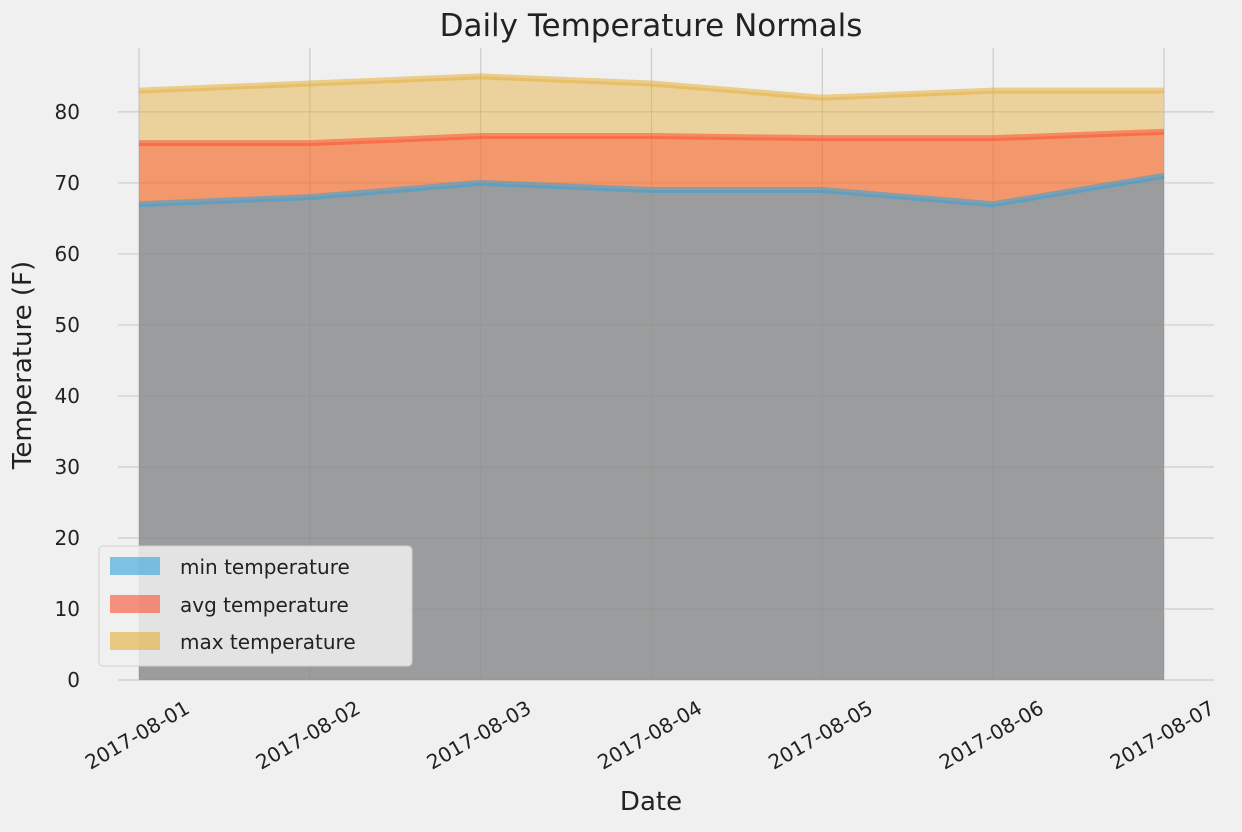 This screenshot has height=832, width=1242. I want to click on legend-label-avg: avg temperature, so click(264, 605).